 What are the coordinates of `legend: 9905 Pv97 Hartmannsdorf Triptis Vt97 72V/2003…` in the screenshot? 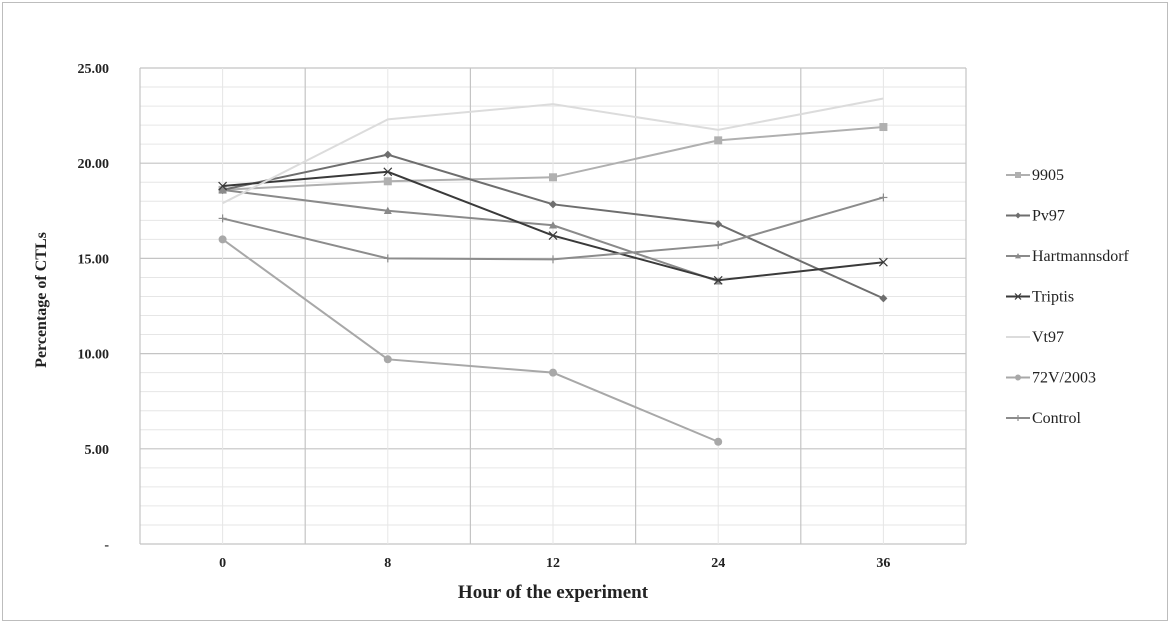 It's located at (1068, 297).